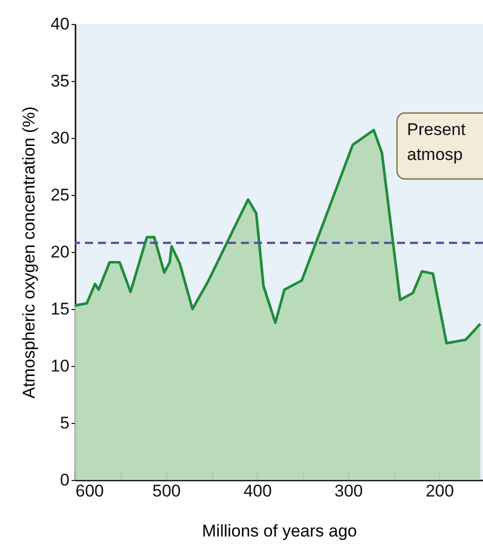 The width and height of the screenshot is (483, 550). Describe the element at coordinates (60, 138) in the screenshot. I see `y-tick-label: 30` at that location.